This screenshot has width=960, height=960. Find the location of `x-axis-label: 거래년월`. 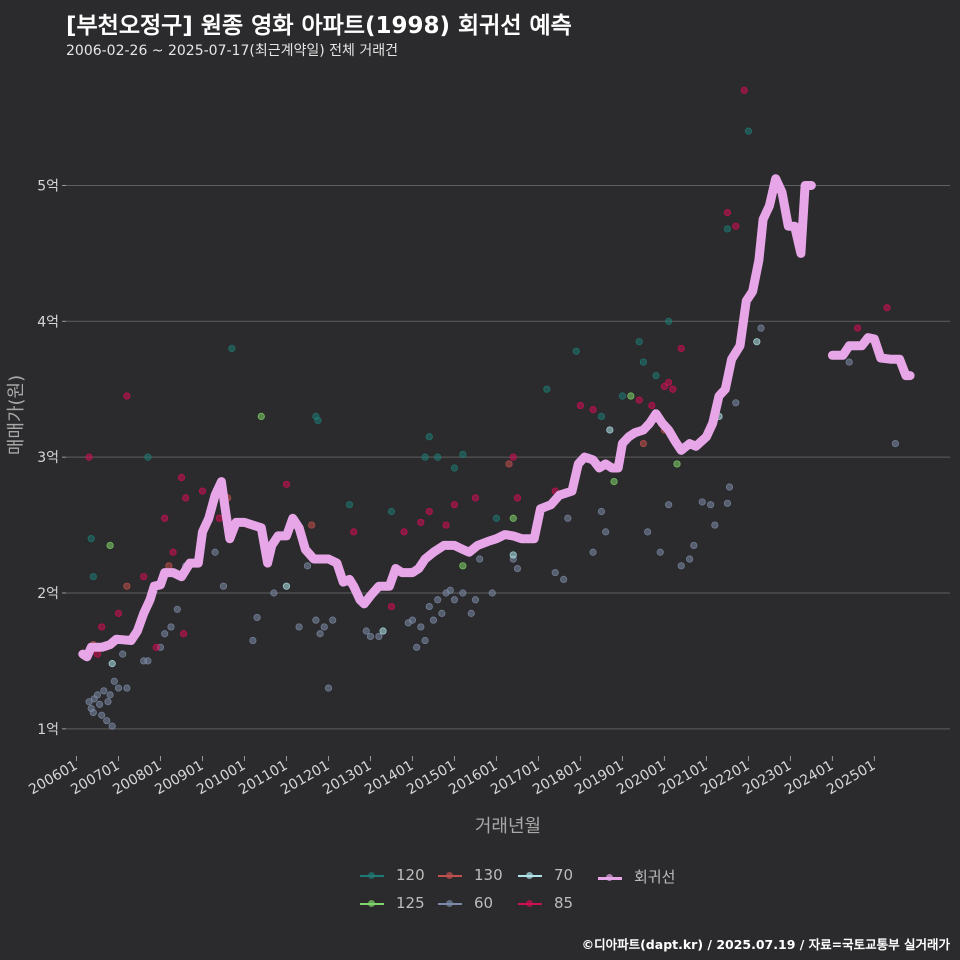

x-axis-label: 거래년월 is located at coordinates (508, 826).